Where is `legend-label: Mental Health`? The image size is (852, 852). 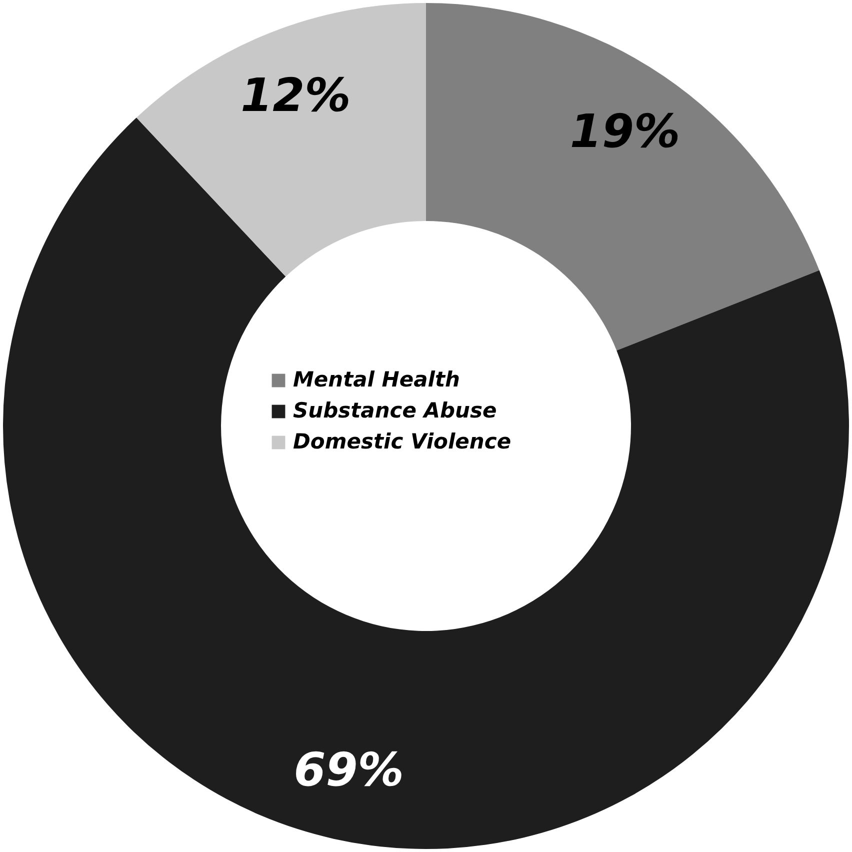
legend-label: Mental Health is located at coordinates (376, 380).